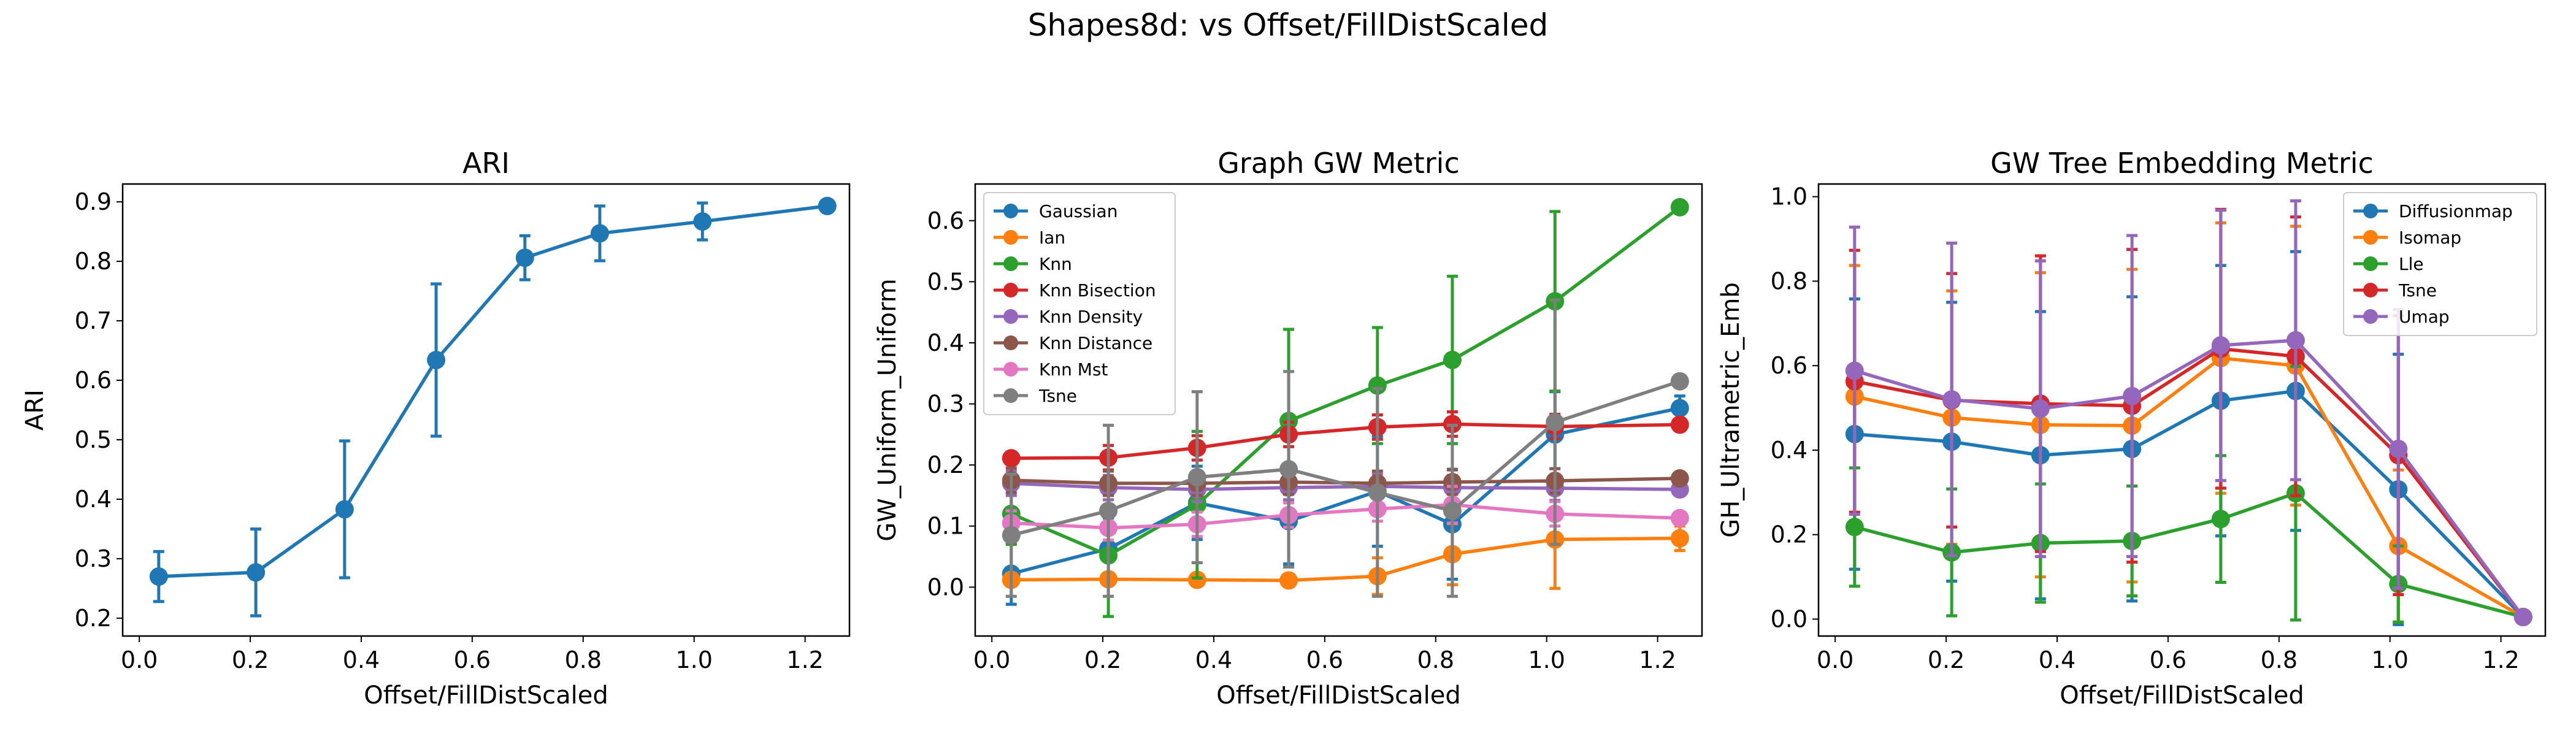  Describe the element at coordinates (472, 659) in the screenshot. I see `x-tick-label: 0.6` at that location.